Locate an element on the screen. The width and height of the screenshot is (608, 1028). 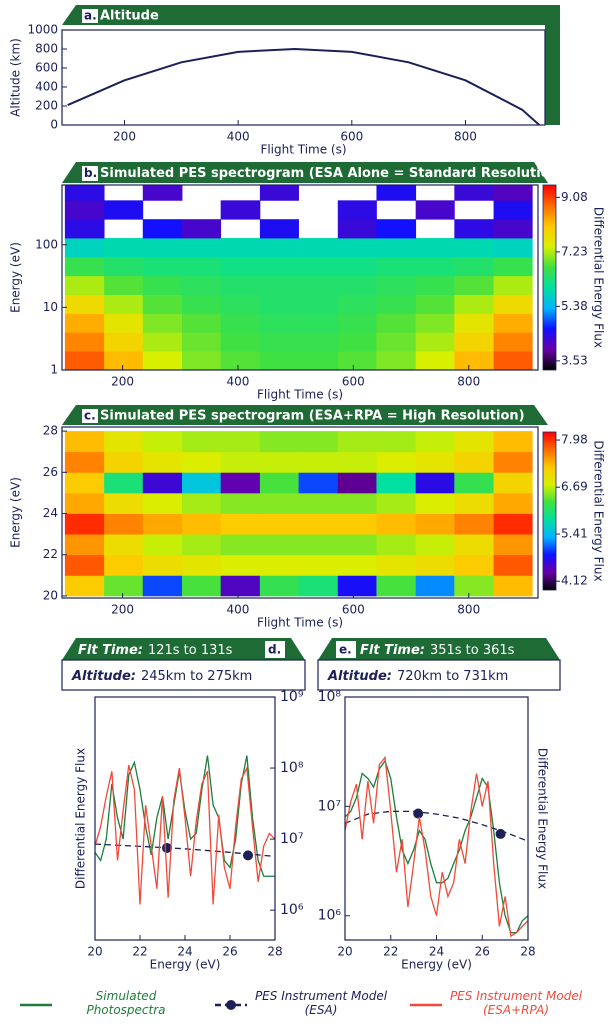
x-axis-label: Energy (eV) is located at coordinates (436, 965).